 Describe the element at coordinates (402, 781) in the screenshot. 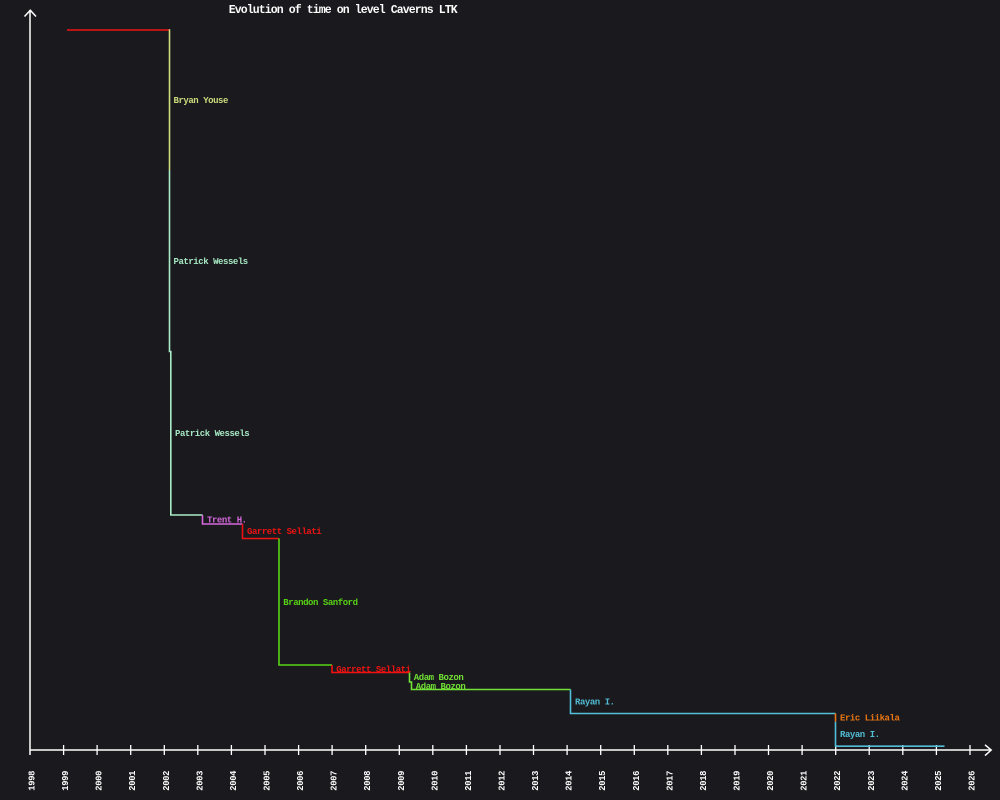

I see `svg-text: 2009` at that location.